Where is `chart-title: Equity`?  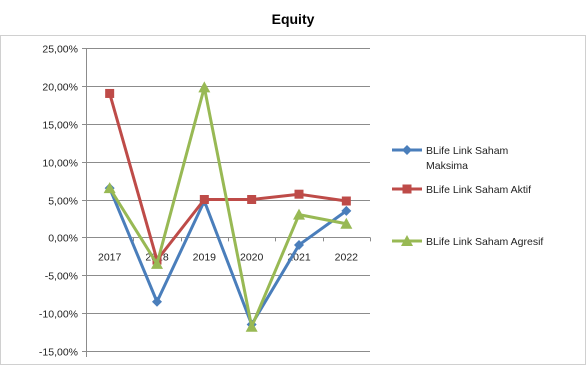
chart-title: Equity is located at coordinates (293, 19).